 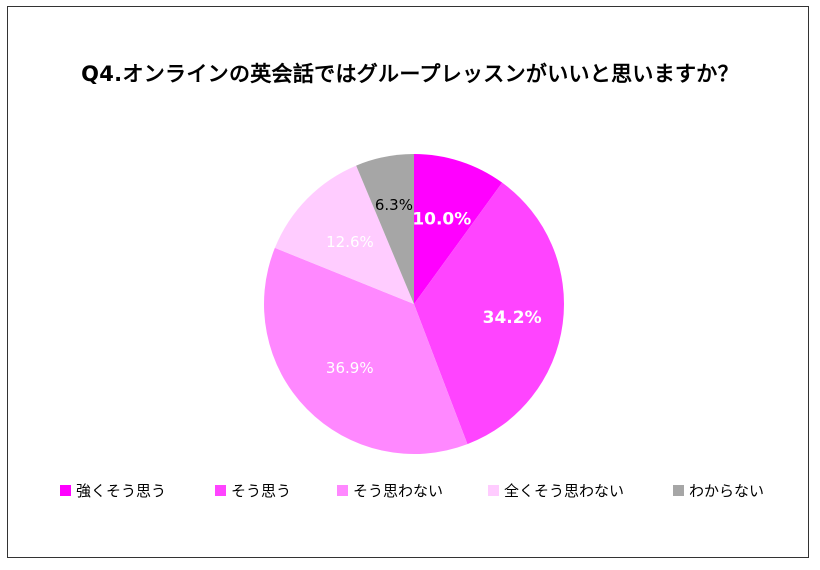 What do you see at coordinates (121, 491) in the screenshot?
I see `legend-label-1: 強くそう思う` at bounding box center [121, 491].